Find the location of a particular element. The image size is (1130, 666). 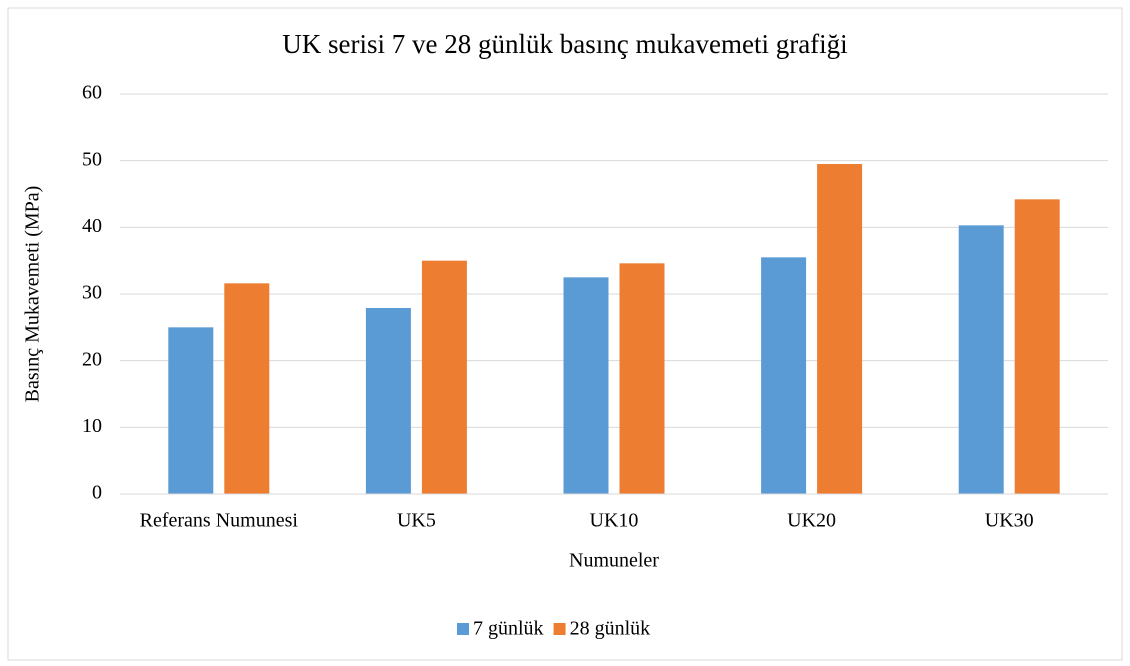

x-axis-label: Numuneler is located at coordinates (614, 561).